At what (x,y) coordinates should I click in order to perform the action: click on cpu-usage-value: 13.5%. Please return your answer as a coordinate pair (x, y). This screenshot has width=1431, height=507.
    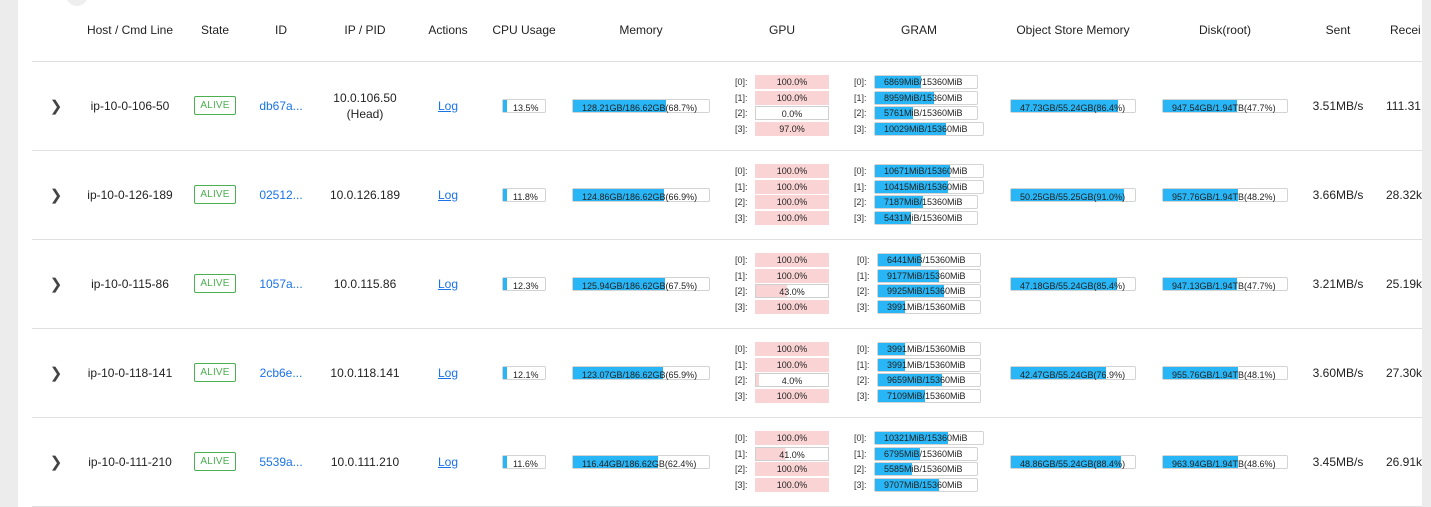
    Looking at the image, I should click on (526, 107).